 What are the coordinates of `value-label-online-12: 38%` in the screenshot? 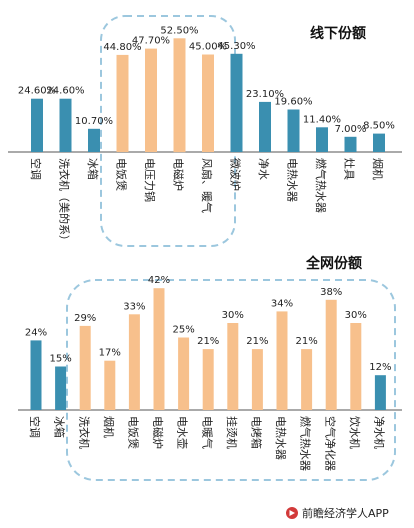 It's located at (331, 292).